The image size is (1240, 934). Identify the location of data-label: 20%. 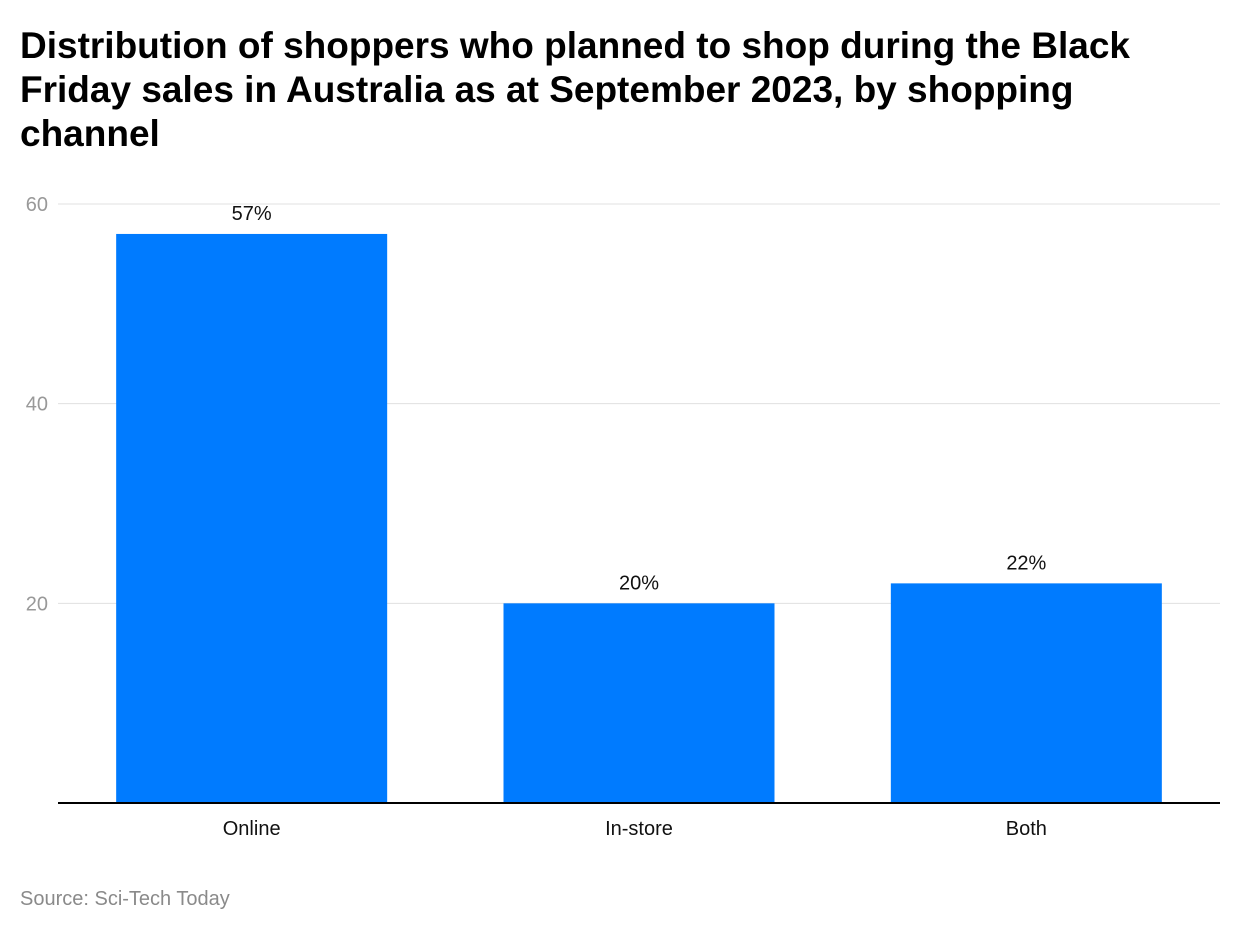
(639, 583).